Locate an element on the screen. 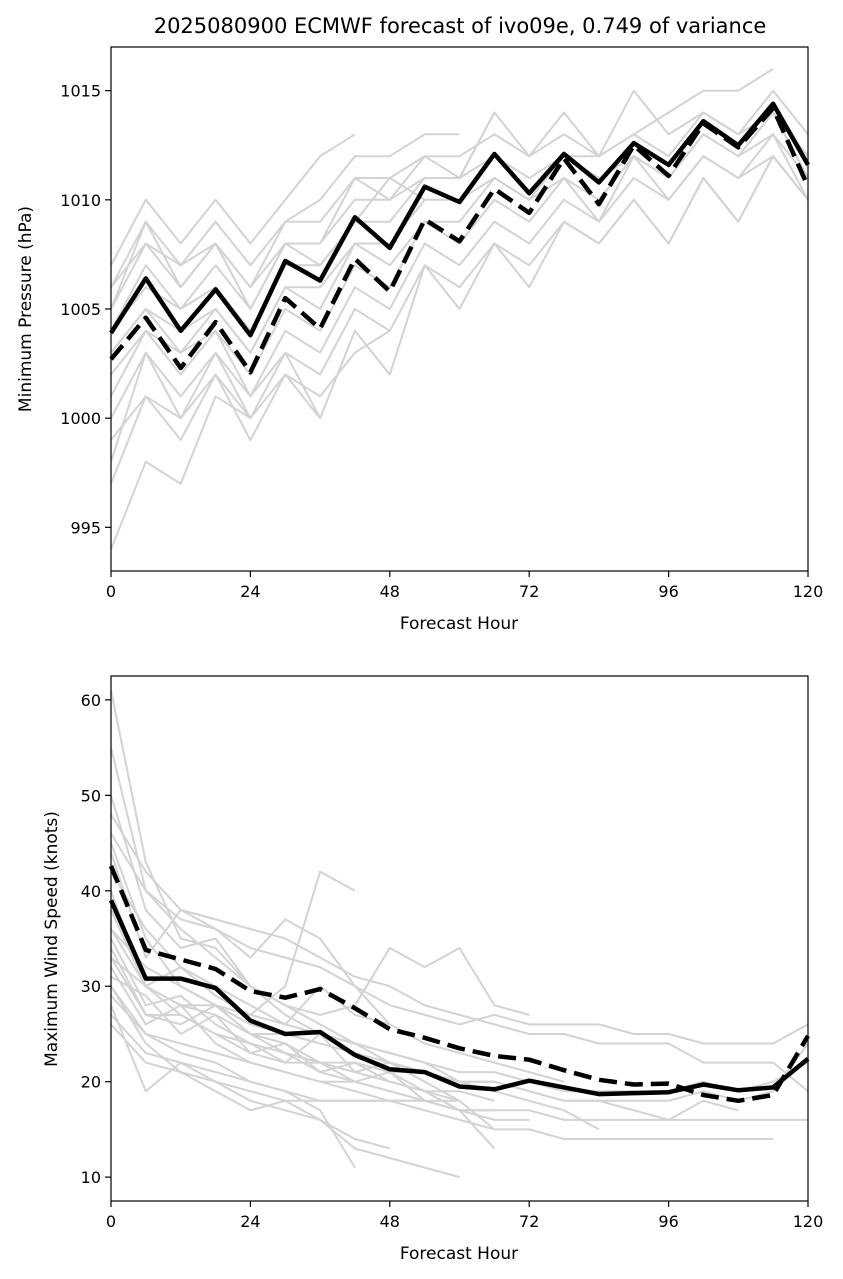  y-tick-label: 10 is located at coordinates (91, 1177).